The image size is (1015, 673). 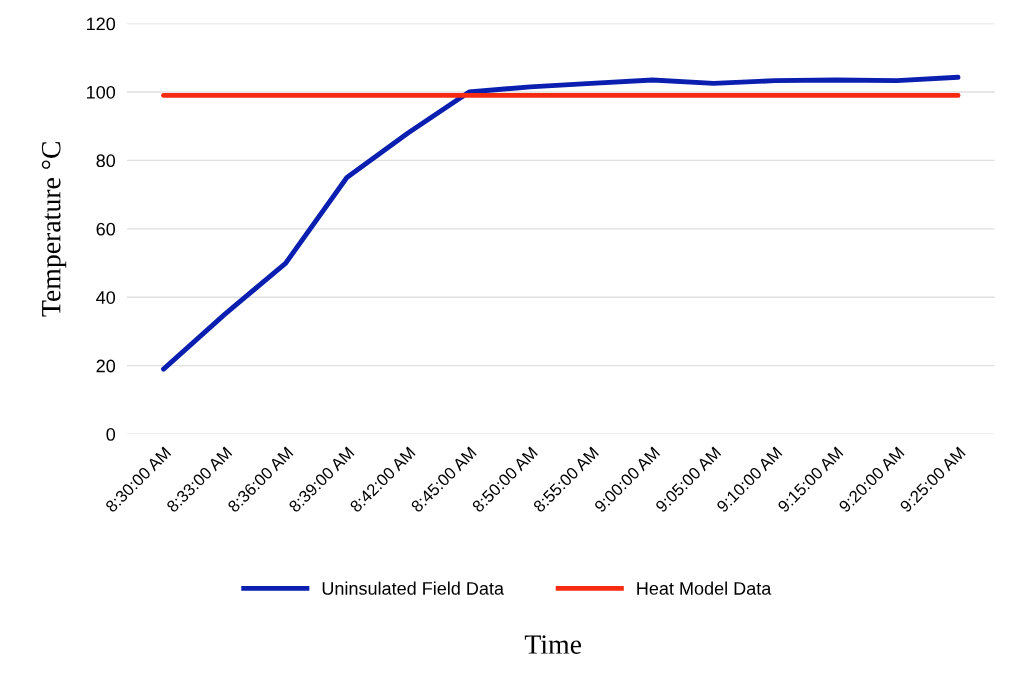 What do you see at coordinates (101, 92) in the screenshot?
I see `y-tick-label: 100` at bounding box center [101, 92].